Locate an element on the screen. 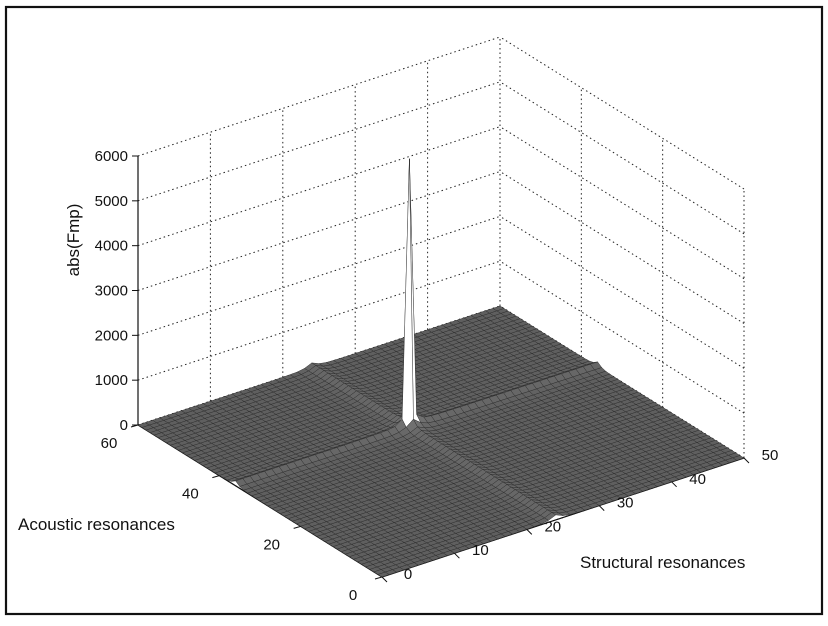 This screenshot has height=626, width=828. y-axis-label: Acoustic resonances is located at coordinates (96, 524).